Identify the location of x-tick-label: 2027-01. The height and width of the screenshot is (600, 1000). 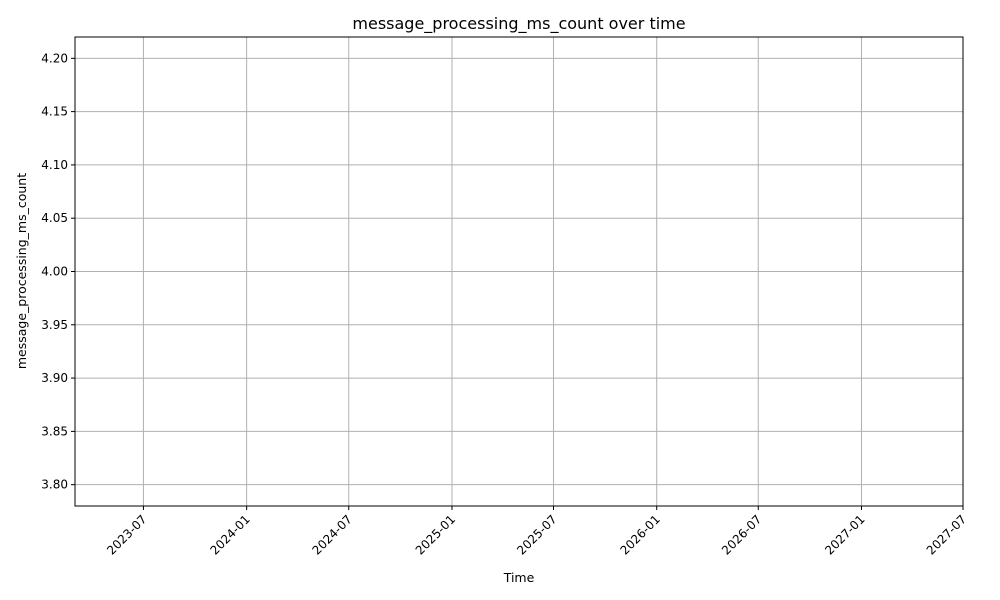
(844, 534).